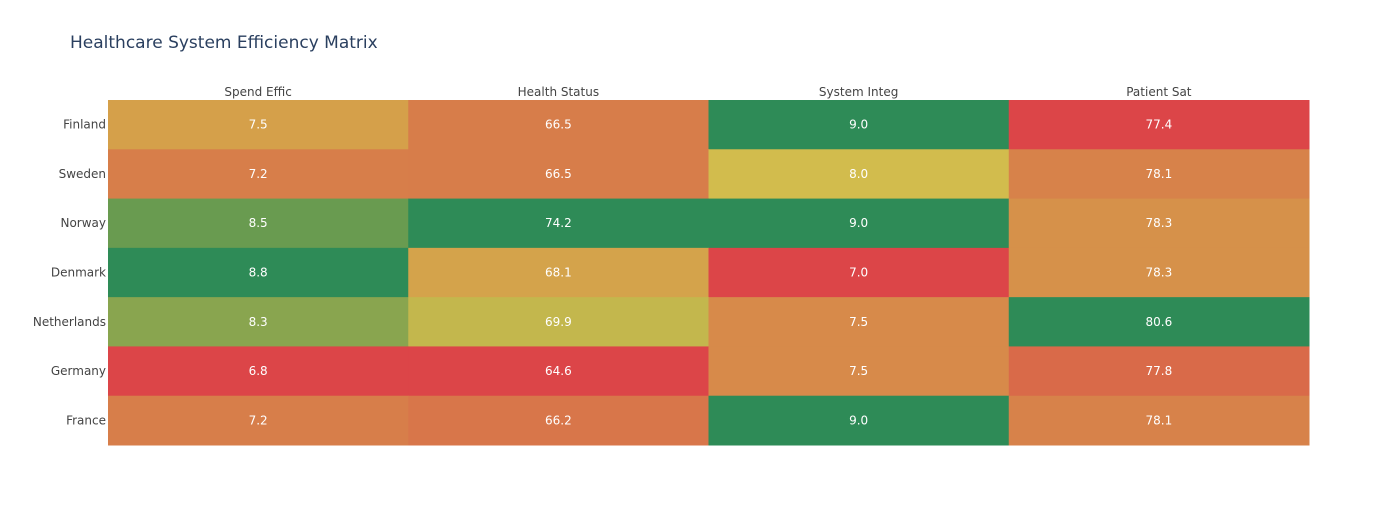 The height and width of the screenshot is (525, 1389). I want to click on cell-value-label: 64.6, so click(558, 371).